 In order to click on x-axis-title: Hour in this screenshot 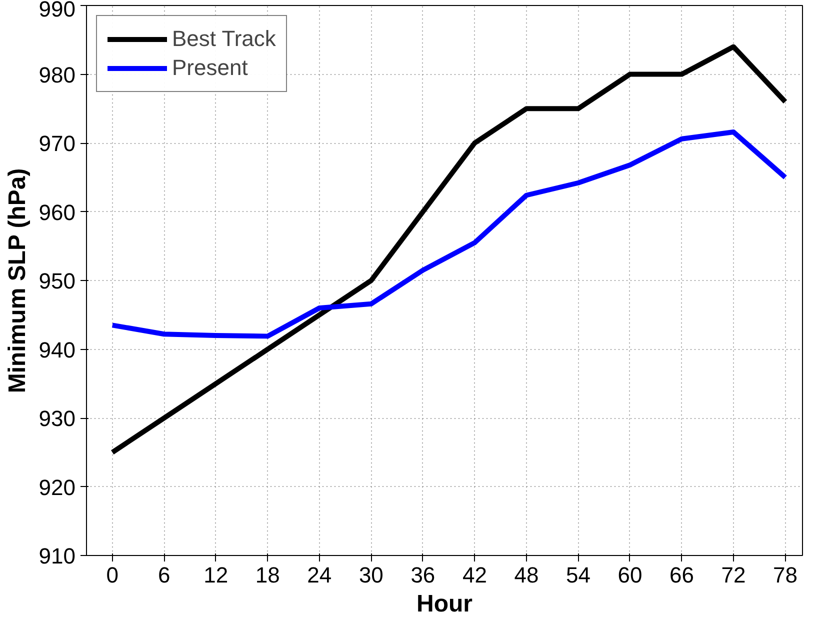, I will do `click(444, 604)`.